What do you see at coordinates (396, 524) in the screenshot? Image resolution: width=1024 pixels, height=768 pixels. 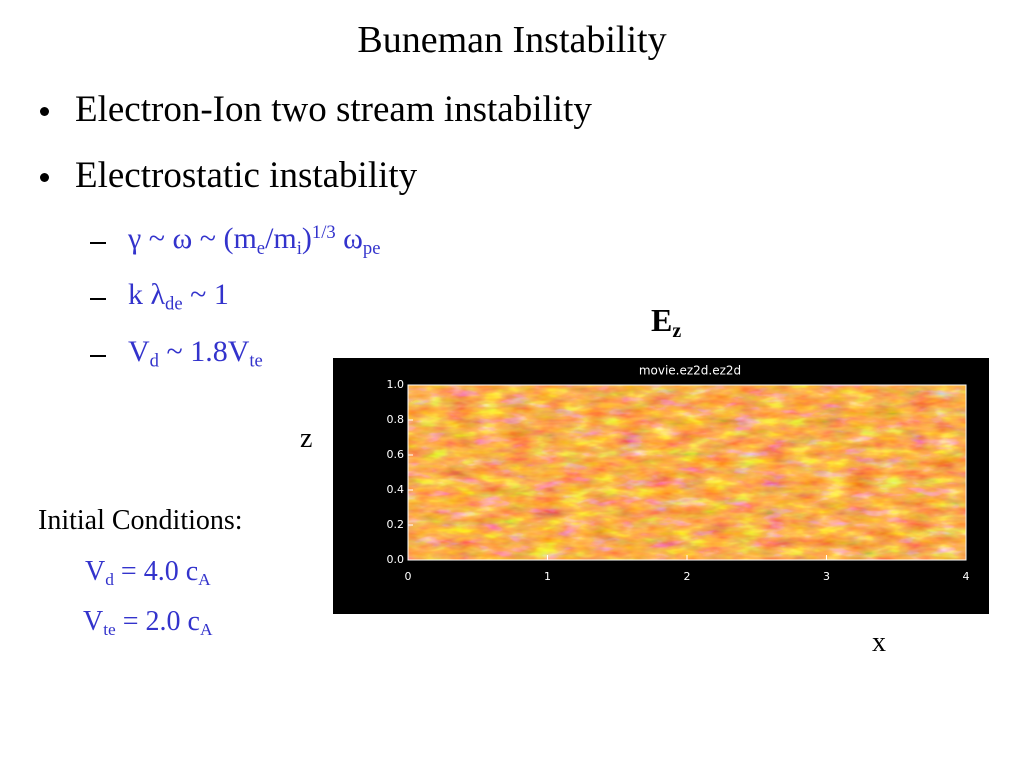 I see `y-tick-label: 0.2` at bounding box center [396, 524].